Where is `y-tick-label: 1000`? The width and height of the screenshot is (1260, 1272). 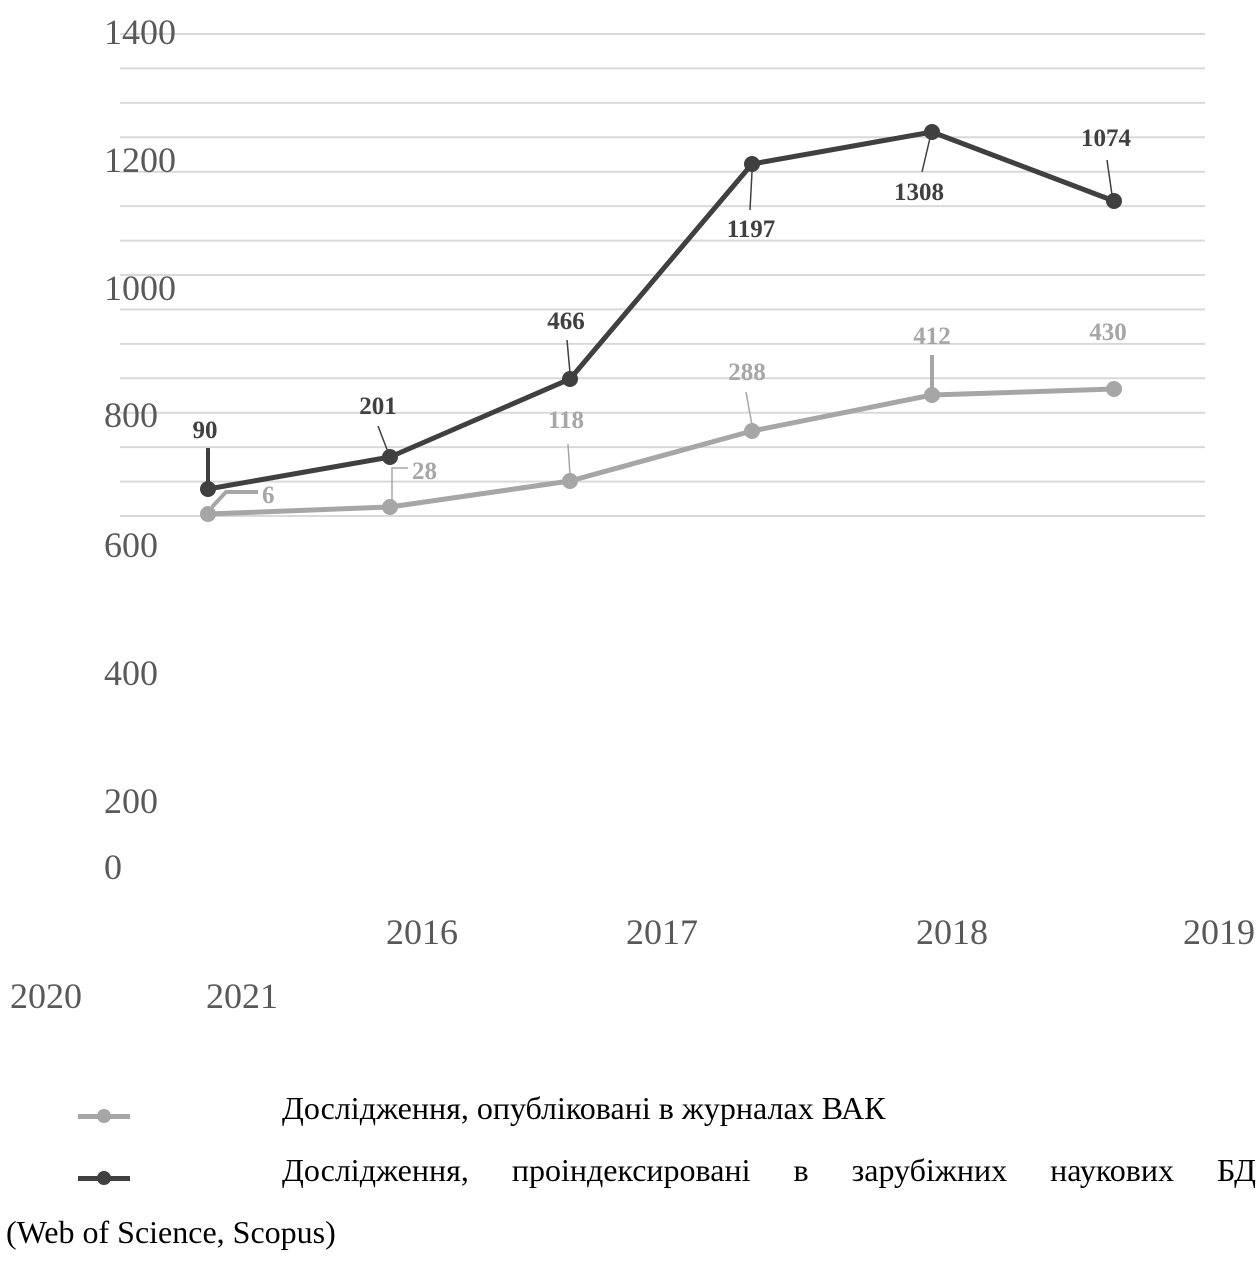 y-tick-label: 1000 is located at coordinates (140, 288).